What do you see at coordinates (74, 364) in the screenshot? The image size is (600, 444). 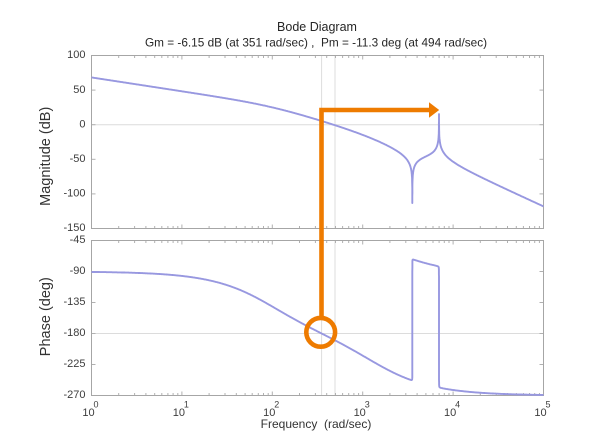 I see `svg-text: -225` at bounding box center [74, 364].